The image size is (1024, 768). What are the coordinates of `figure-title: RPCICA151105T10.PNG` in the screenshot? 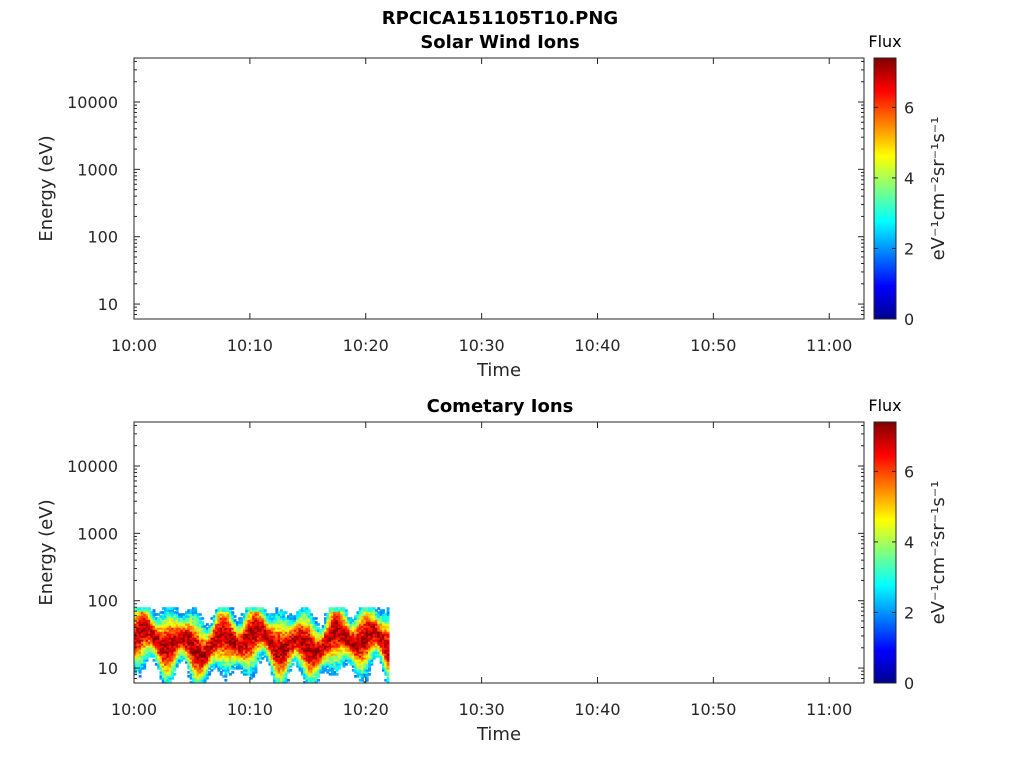 It's located at (500, 18).